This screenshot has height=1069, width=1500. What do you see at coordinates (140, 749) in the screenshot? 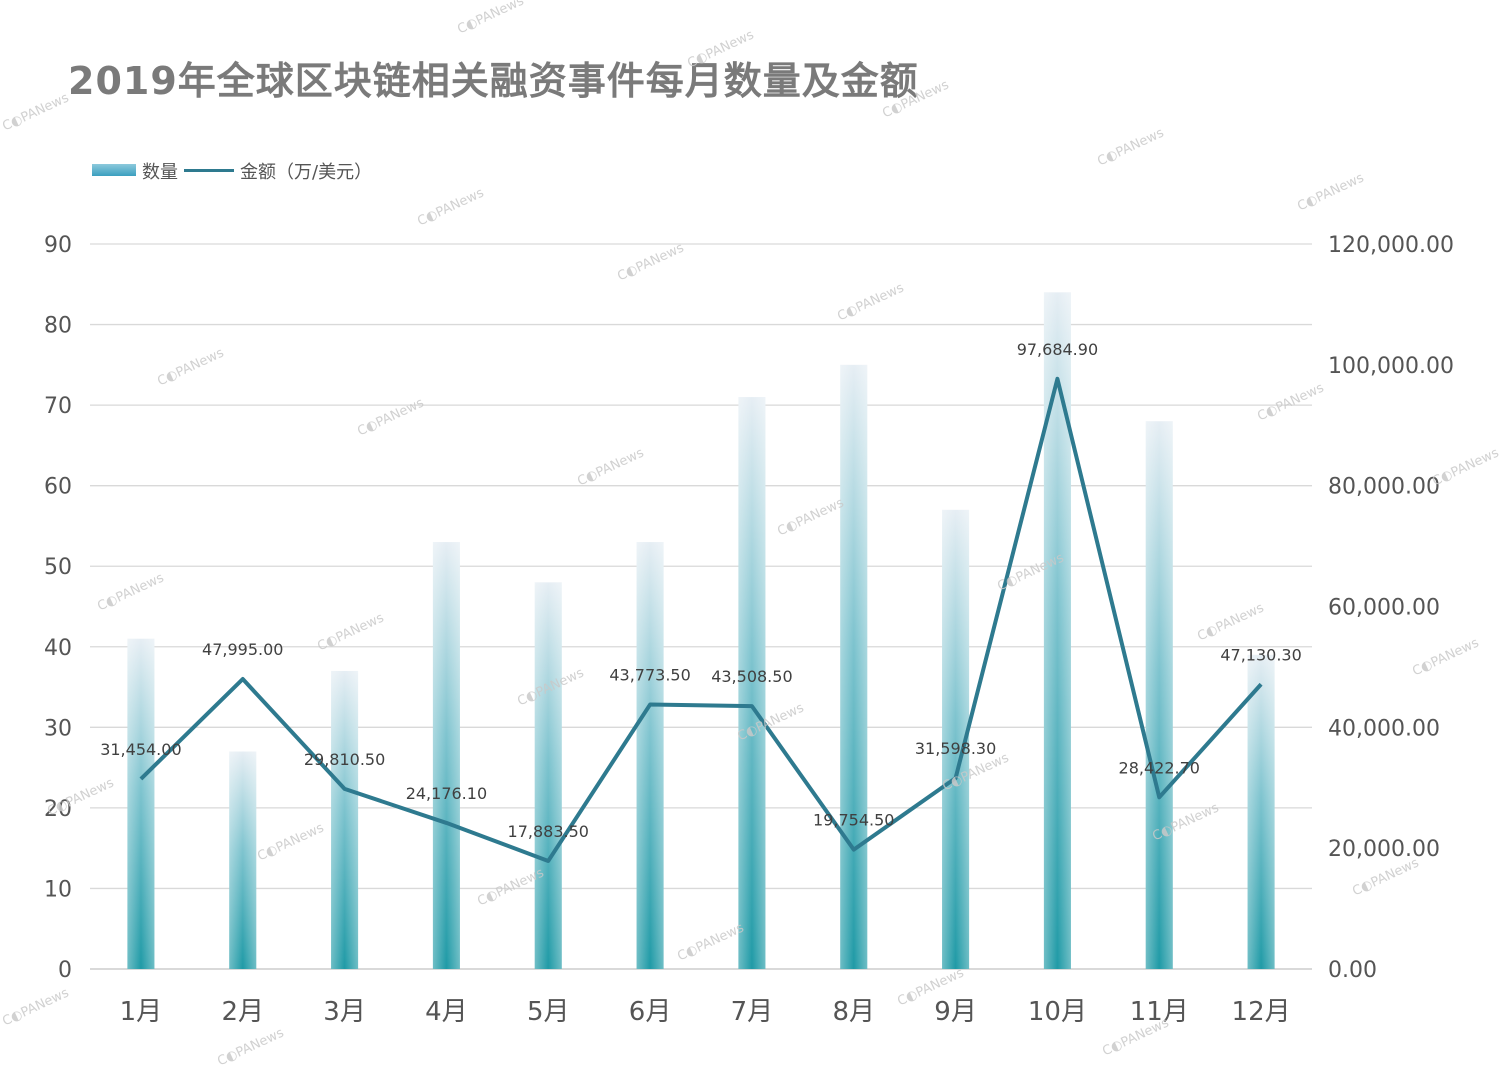
I see `line-data-label: 31,454.00` at bounding box center [140, 749].